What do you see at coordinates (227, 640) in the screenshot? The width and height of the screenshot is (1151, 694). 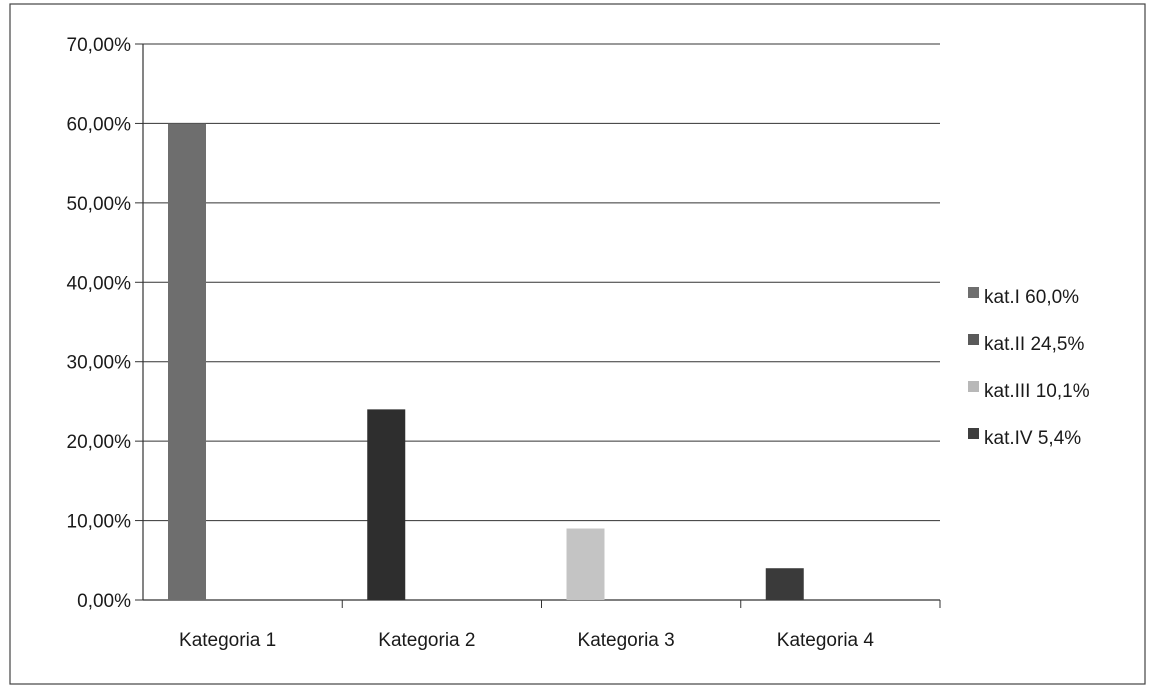 I see `x-tick-label: Kategoria 1` at bounding box center [227, 640].